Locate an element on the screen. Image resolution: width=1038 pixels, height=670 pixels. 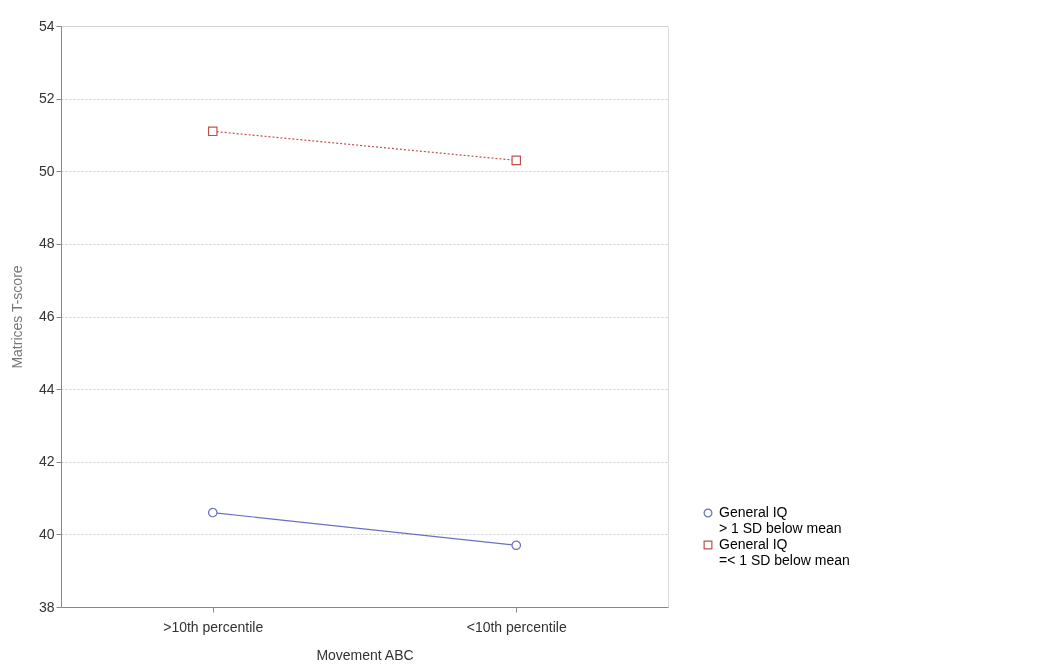
y-tick-label: 46 is located at coordinates (46, 316).